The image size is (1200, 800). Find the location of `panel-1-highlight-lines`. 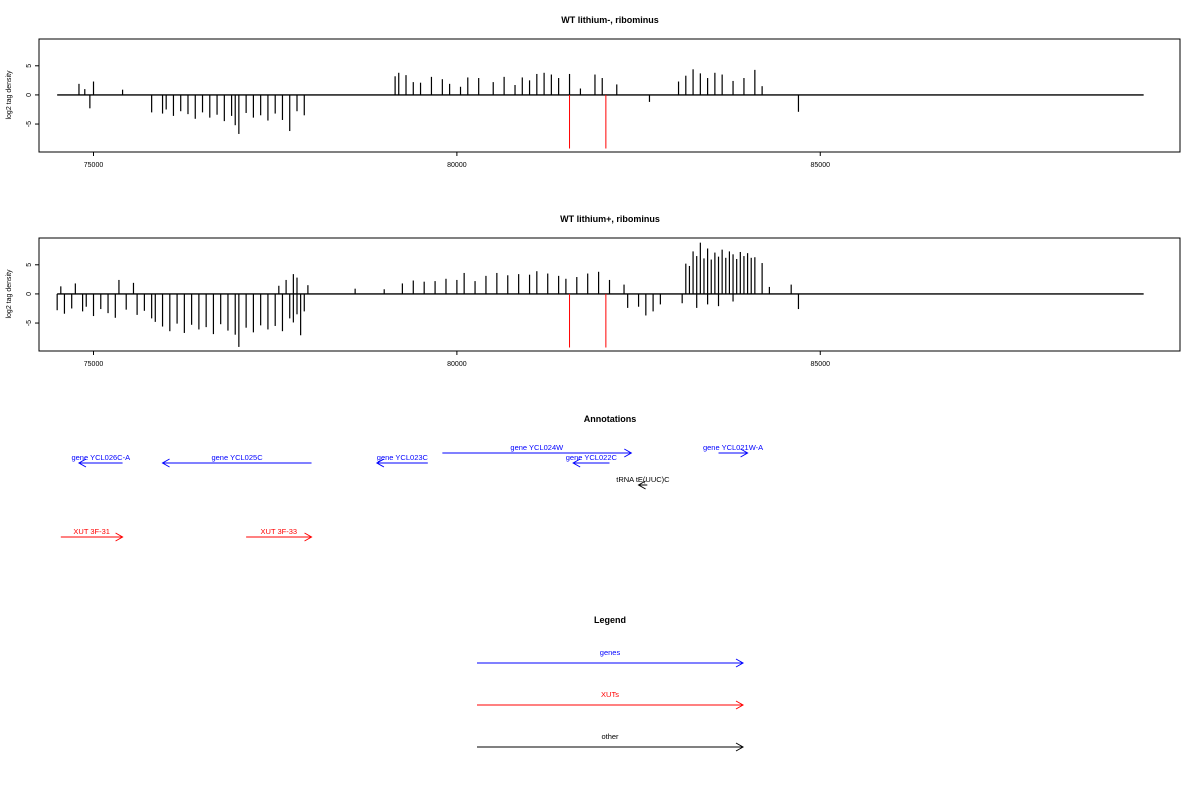

panel-1-highlight-lines is located at coordinates (588, 121).